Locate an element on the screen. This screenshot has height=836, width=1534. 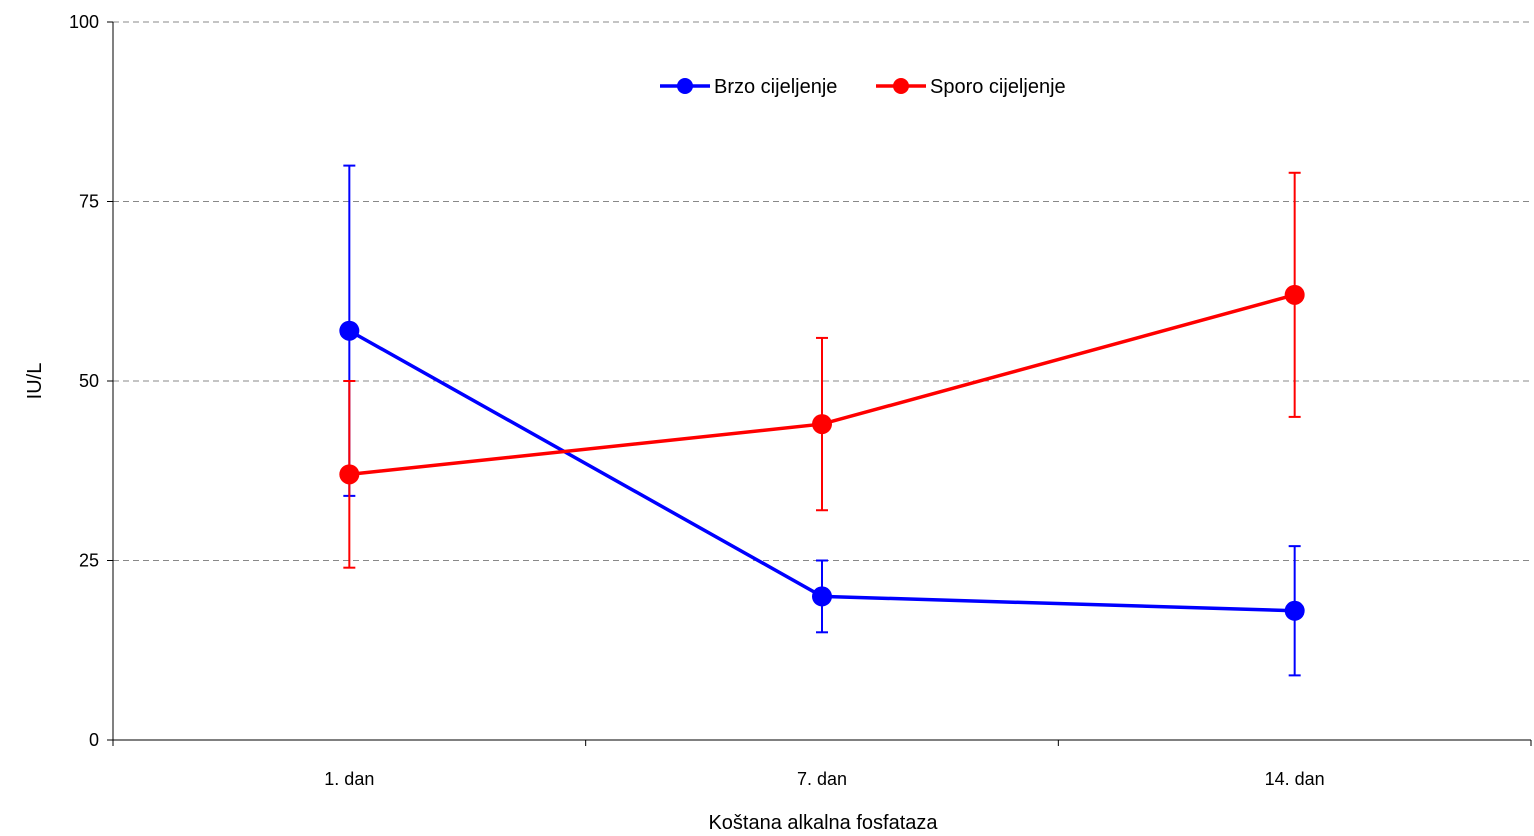
legend-item-1: Brzo cijeljenje is located at coordinates (748, 87).